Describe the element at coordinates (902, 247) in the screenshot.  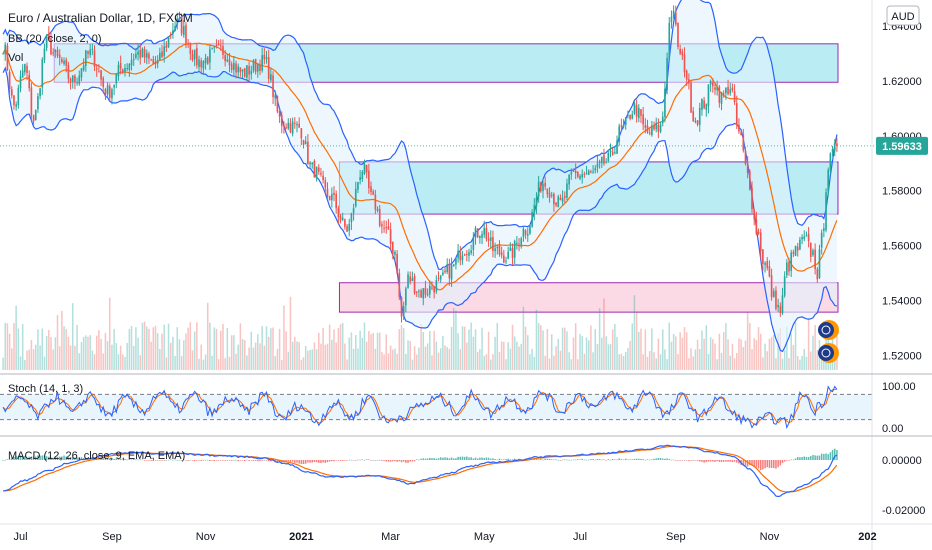
I see `price-tick-label: 1.56000` at that location.